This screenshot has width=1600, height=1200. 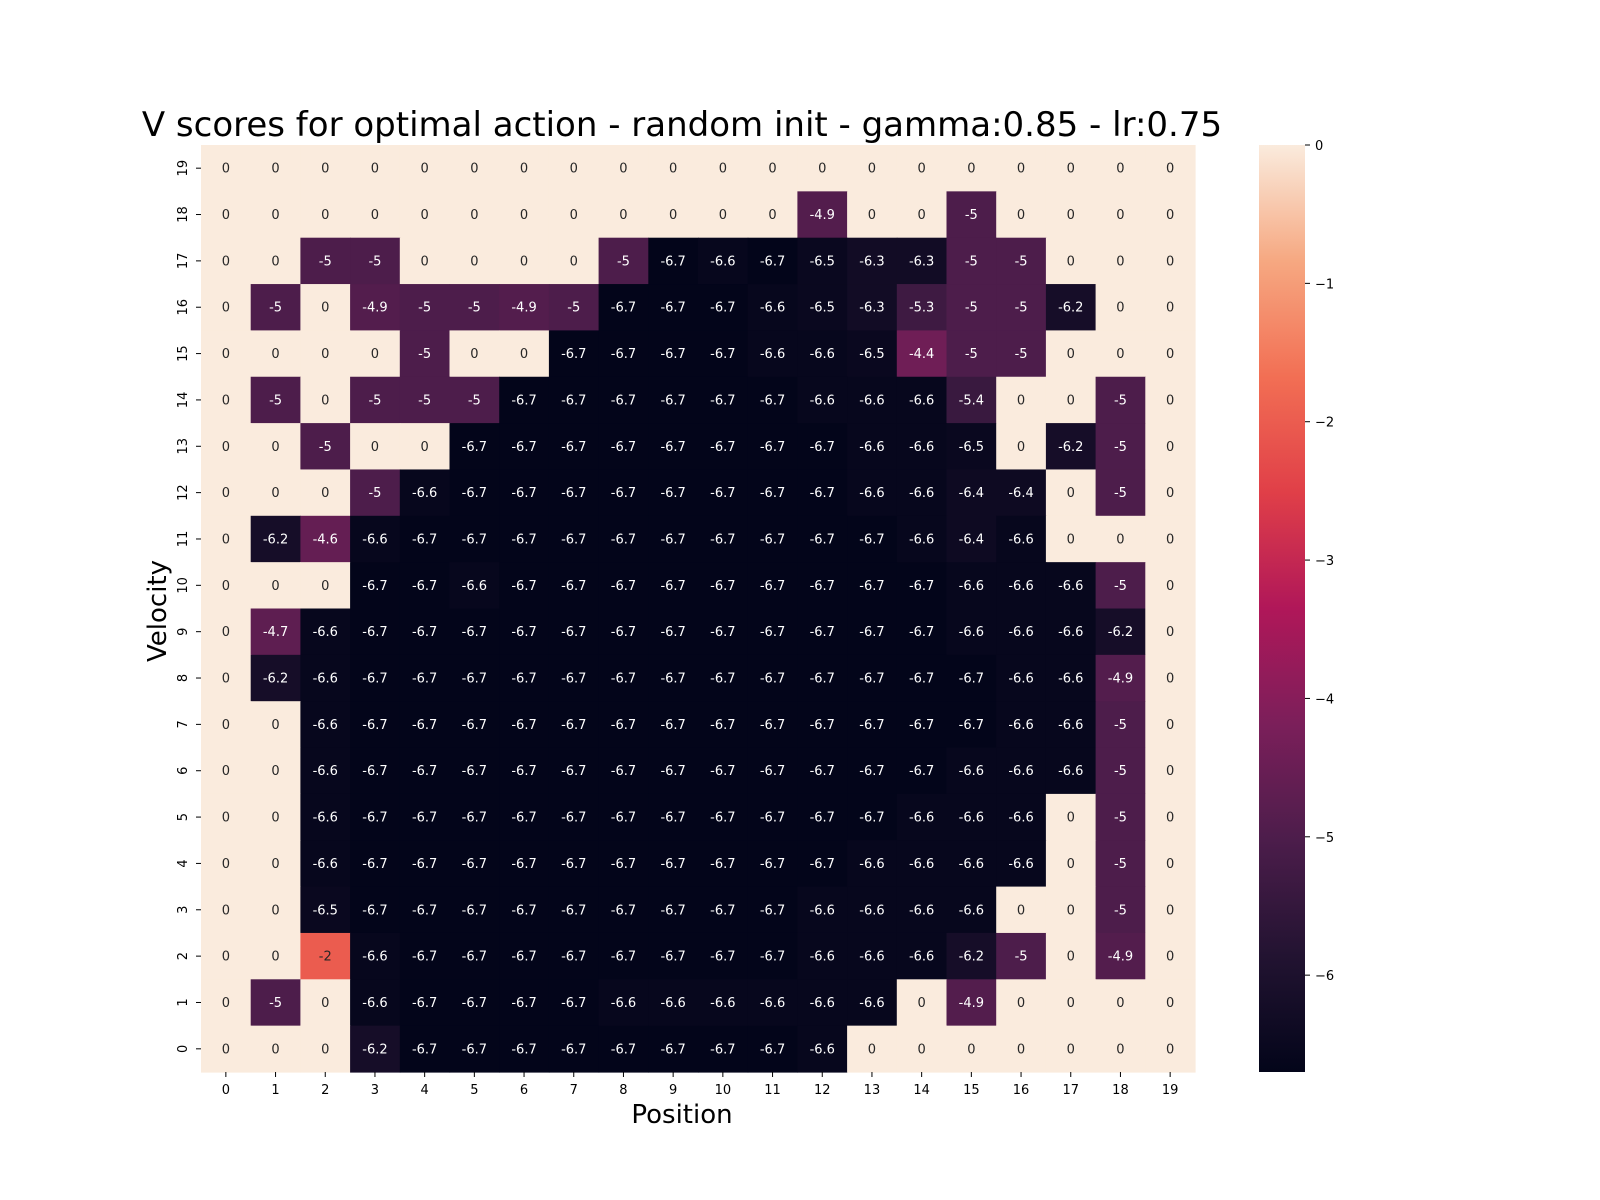 What do you see at coordinates (871, 261) in the screenshot?
I see `cell-value-label: -6.3` at bounding box center [871, 261].